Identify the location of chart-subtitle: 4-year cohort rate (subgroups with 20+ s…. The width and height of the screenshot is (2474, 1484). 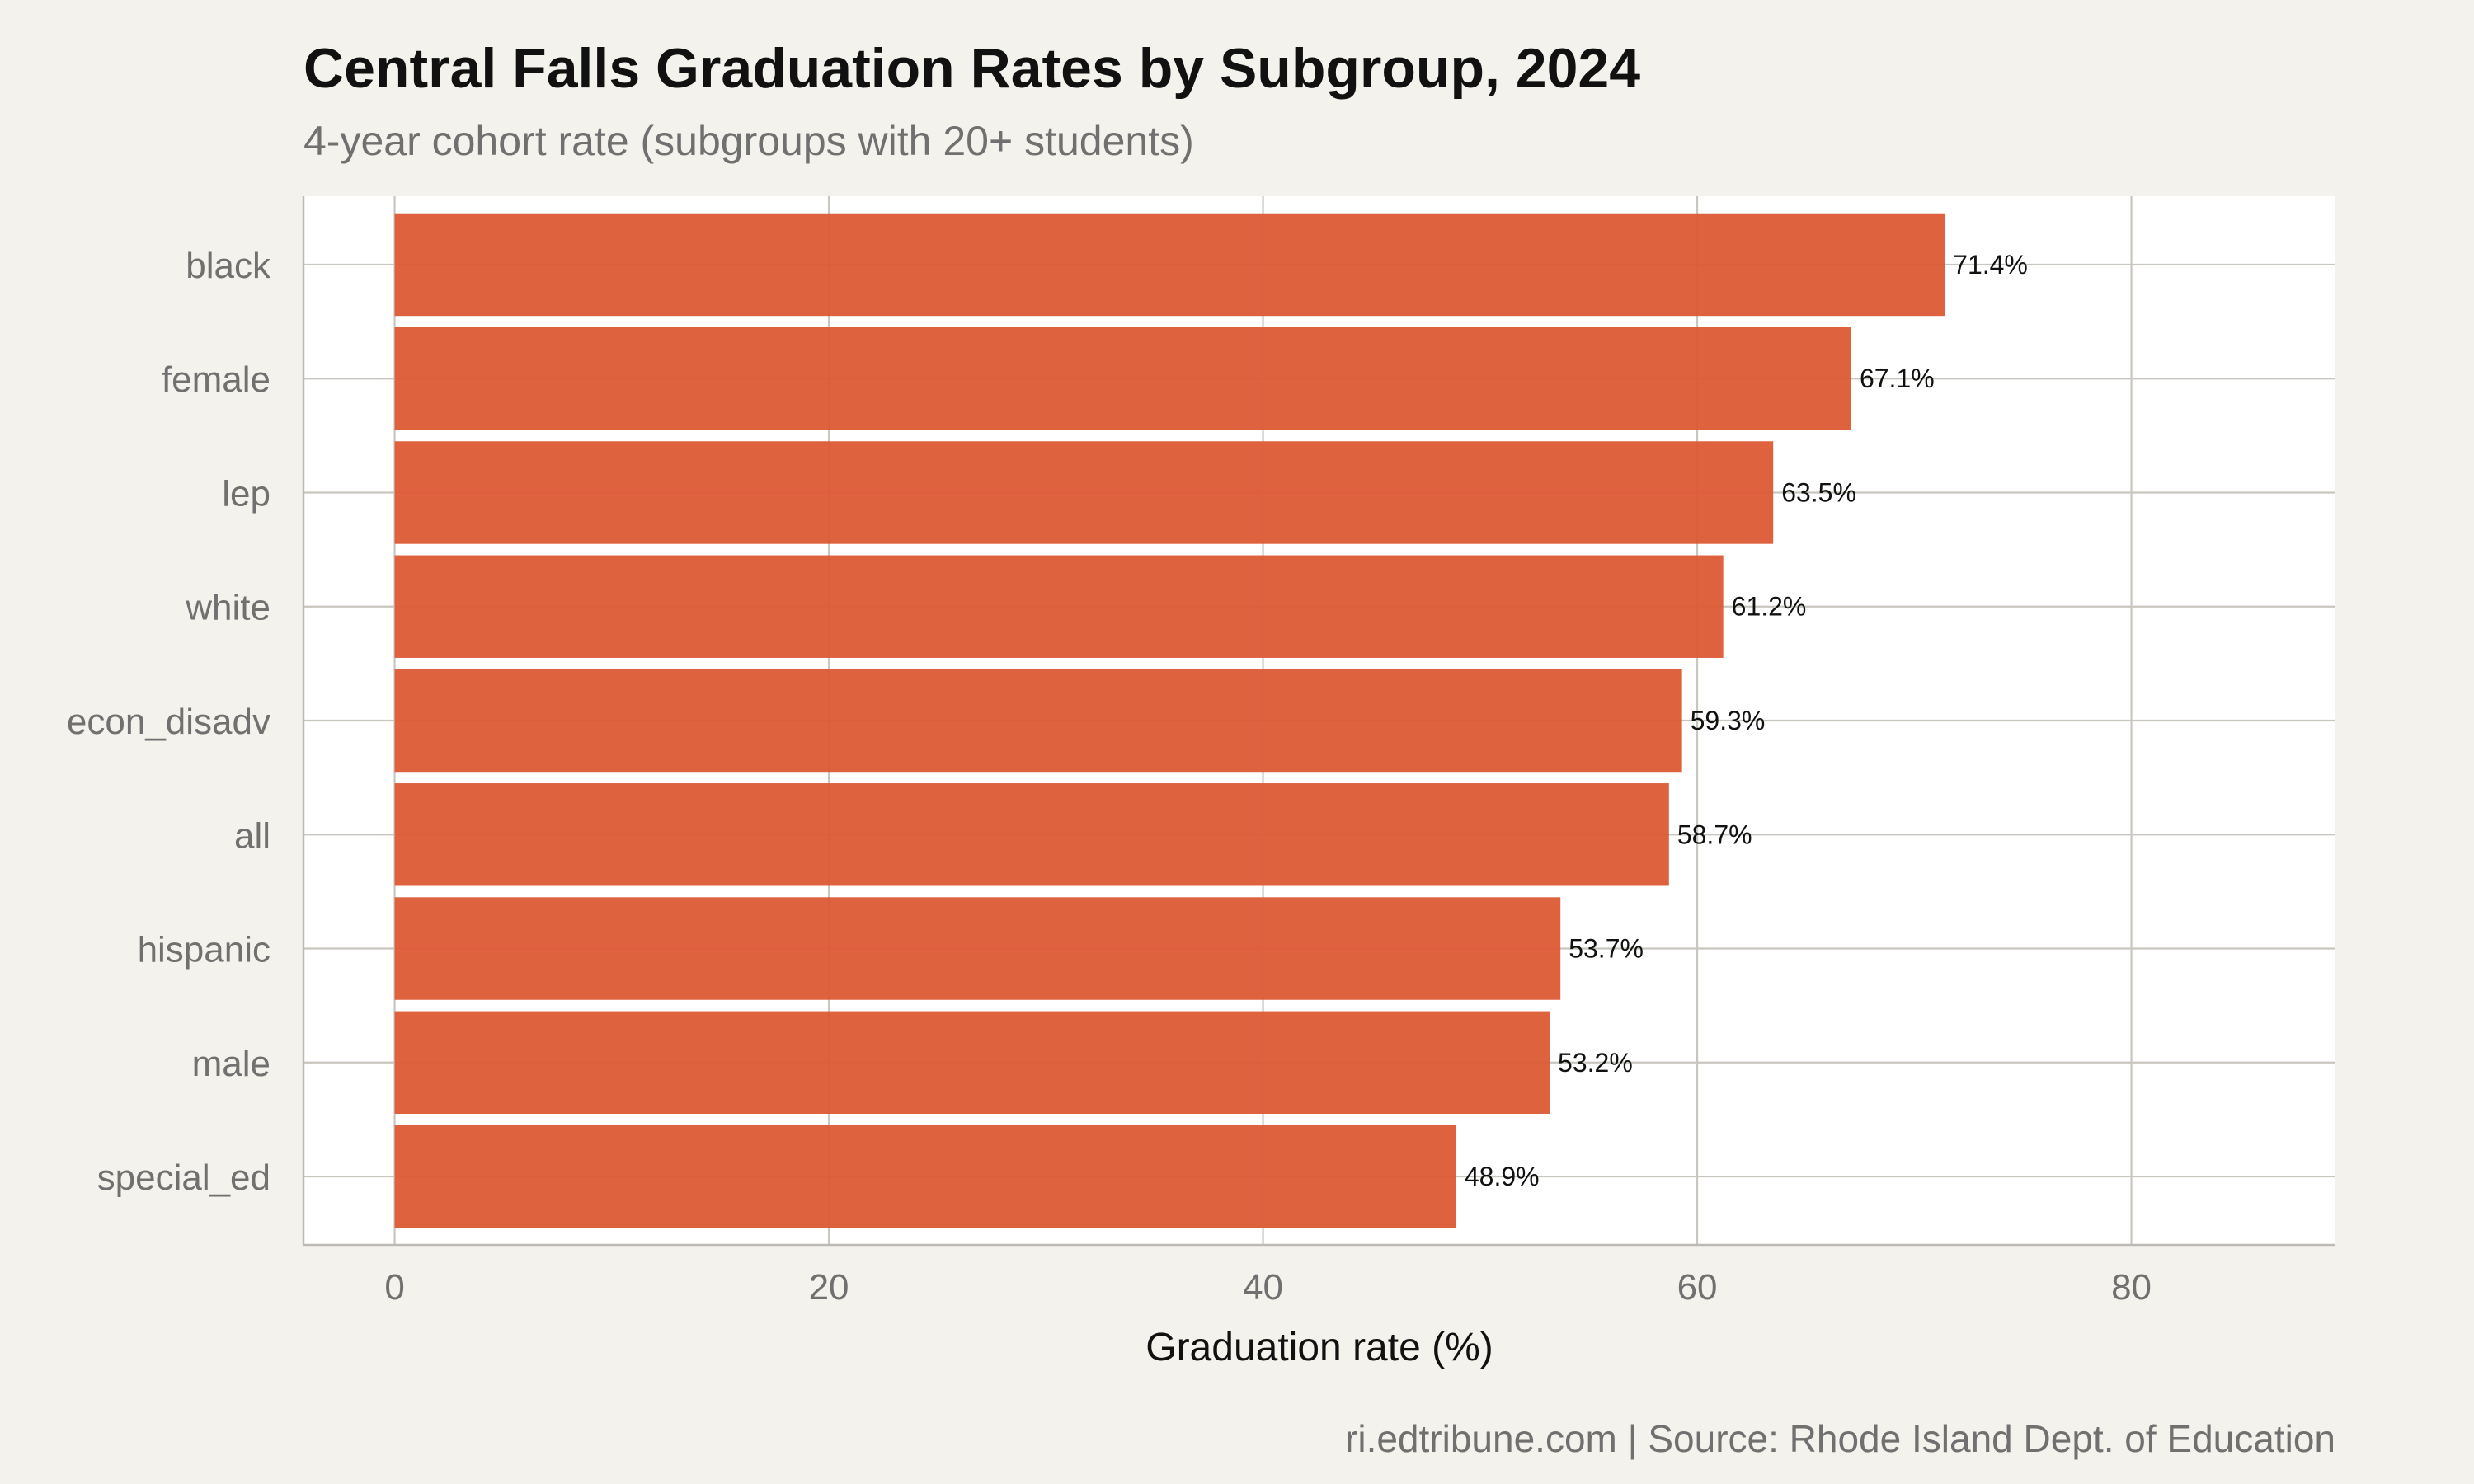
(748, 141).